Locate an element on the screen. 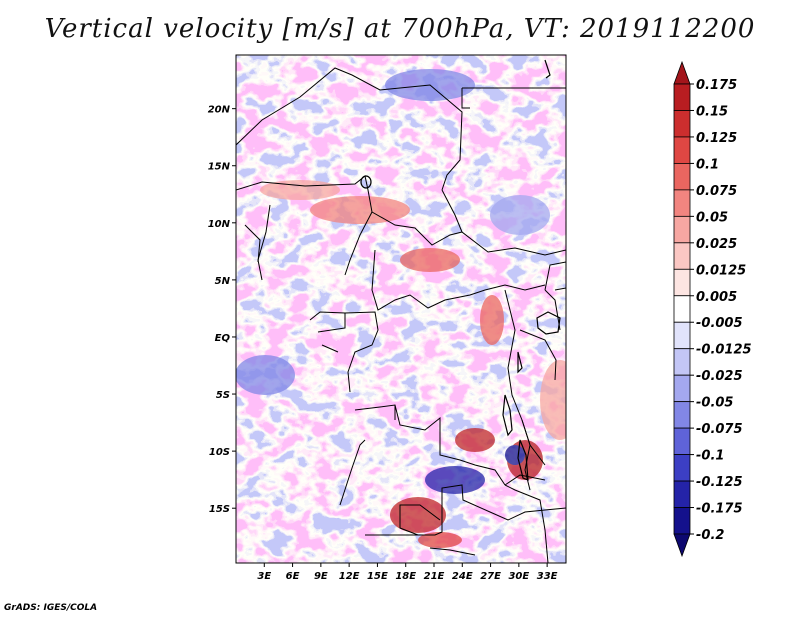 The width and height of the screenshot is (800, 618). lat-label: EQ is located at coordinates (223, 338).